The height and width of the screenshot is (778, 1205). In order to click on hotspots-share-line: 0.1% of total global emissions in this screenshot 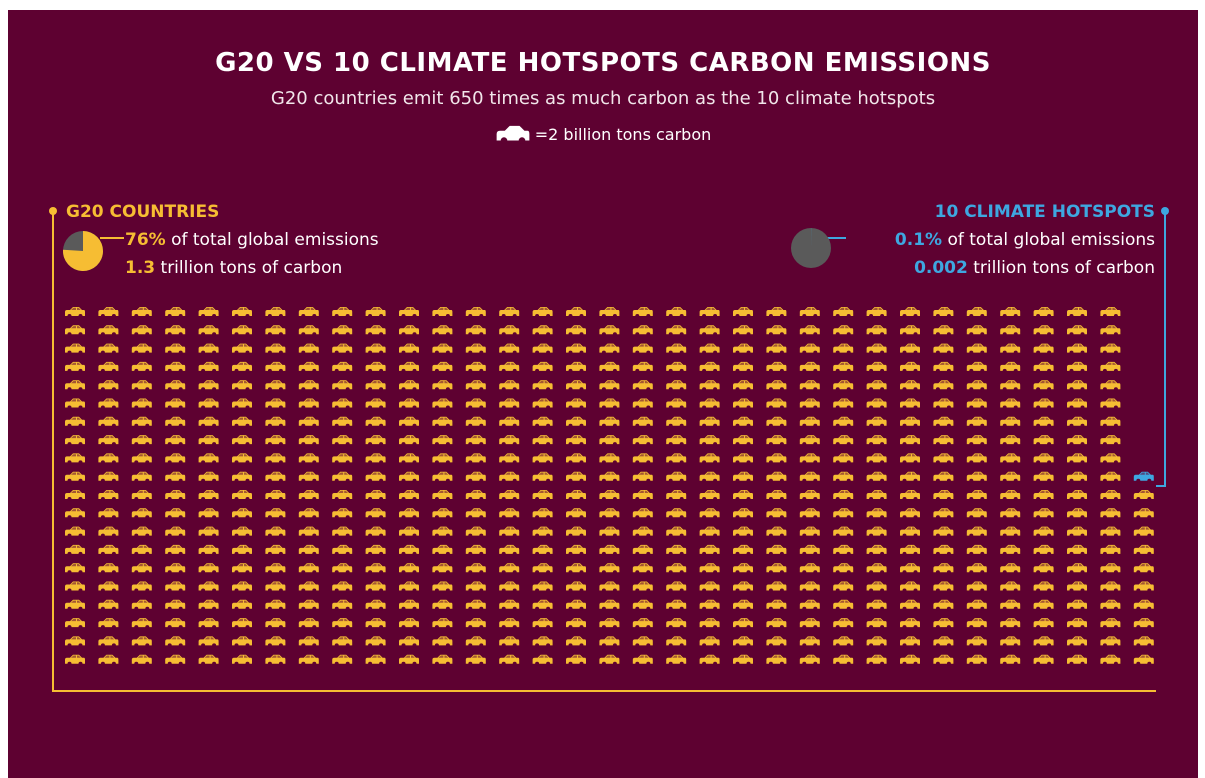, I will do `click(1025, 240)`.